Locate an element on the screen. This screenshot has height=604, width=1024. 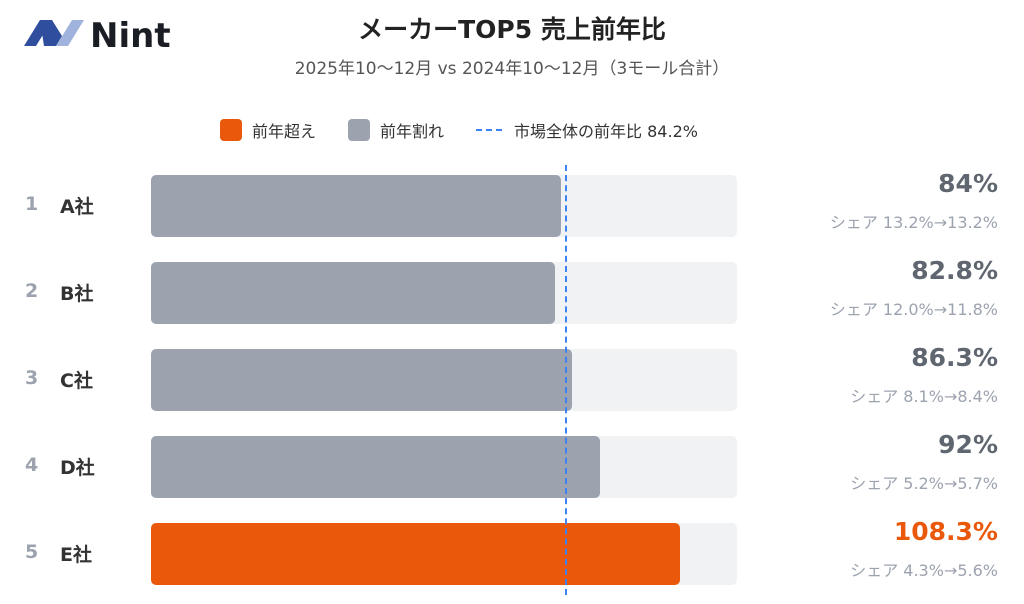
legend-up: 前年超え is located at coordinates (268, 130).